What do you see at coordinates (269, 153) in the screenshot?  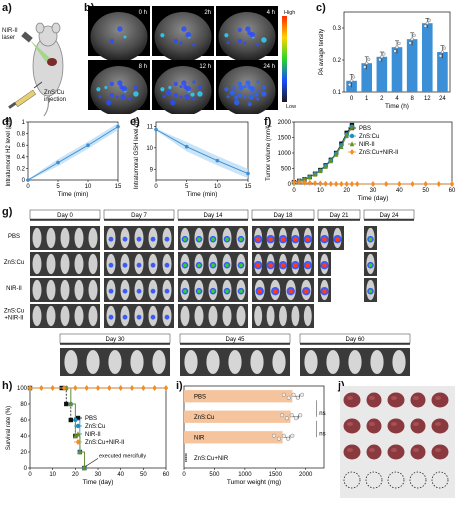 I see `y-axis-label: Tumor volume (mm³)` at bounding box center [269, 153].